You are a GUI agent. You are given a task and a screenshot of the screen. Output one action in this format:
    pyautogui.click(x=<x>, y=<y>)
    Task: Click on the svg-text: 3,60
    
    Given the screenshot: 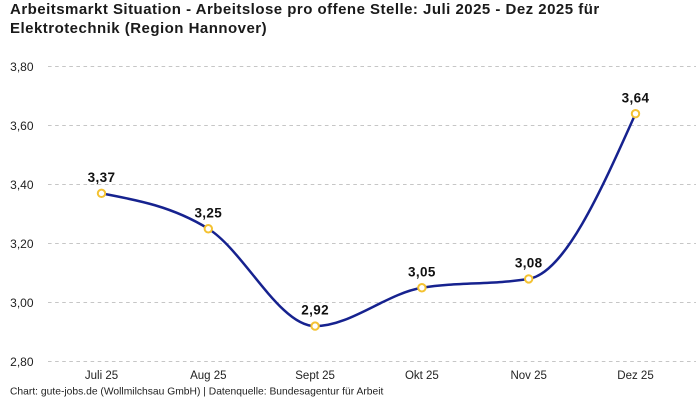 What is the action you would take?
    pyautogui.click(x=22, y=126)
    